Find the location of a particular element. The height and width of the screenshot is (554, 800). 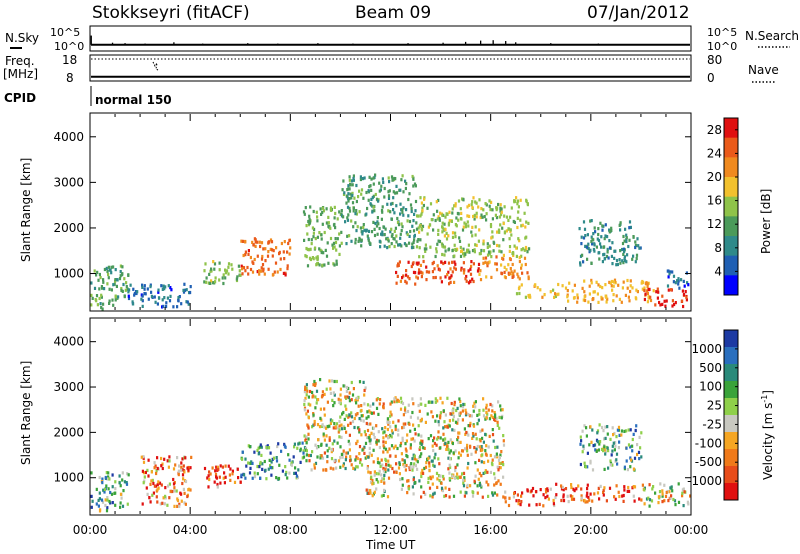

velocity-cbar-segment is located at coordinates (731, 339).